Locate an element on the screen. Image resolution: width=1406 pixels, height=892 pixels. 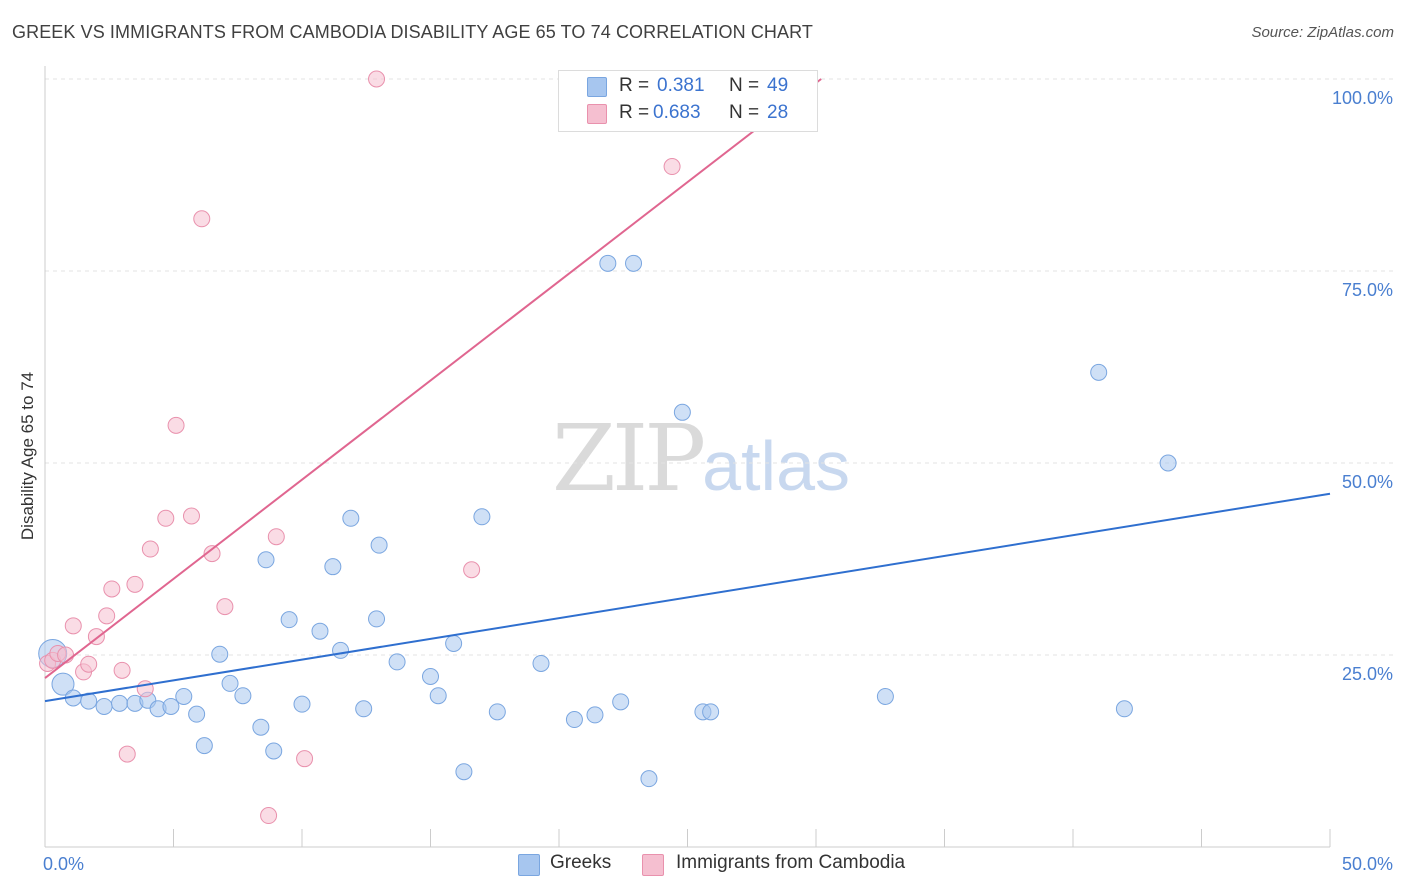
y-tick-label: 50.0% is located at coordinates (1367, 482).